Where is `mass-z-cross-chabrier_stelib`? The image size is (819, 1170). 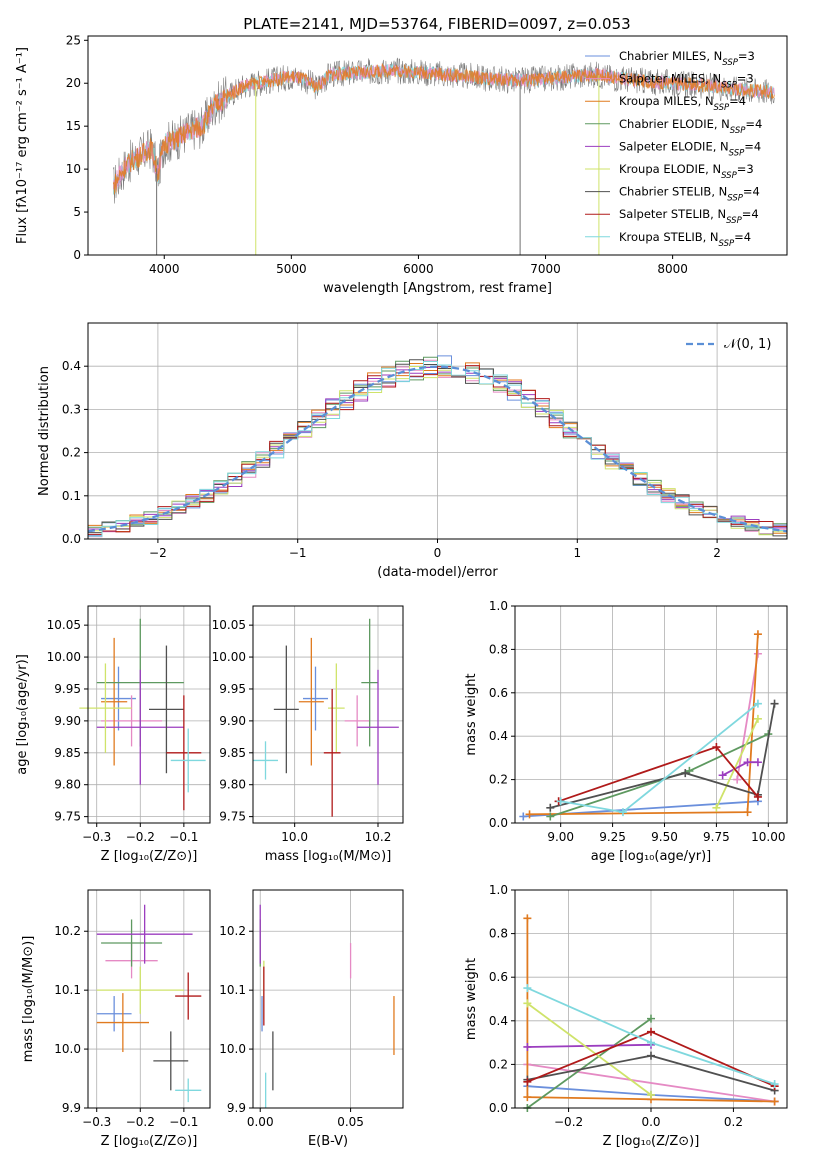 mass-z-cross-chabrier_stelib is located at coordinates (171, 1061).